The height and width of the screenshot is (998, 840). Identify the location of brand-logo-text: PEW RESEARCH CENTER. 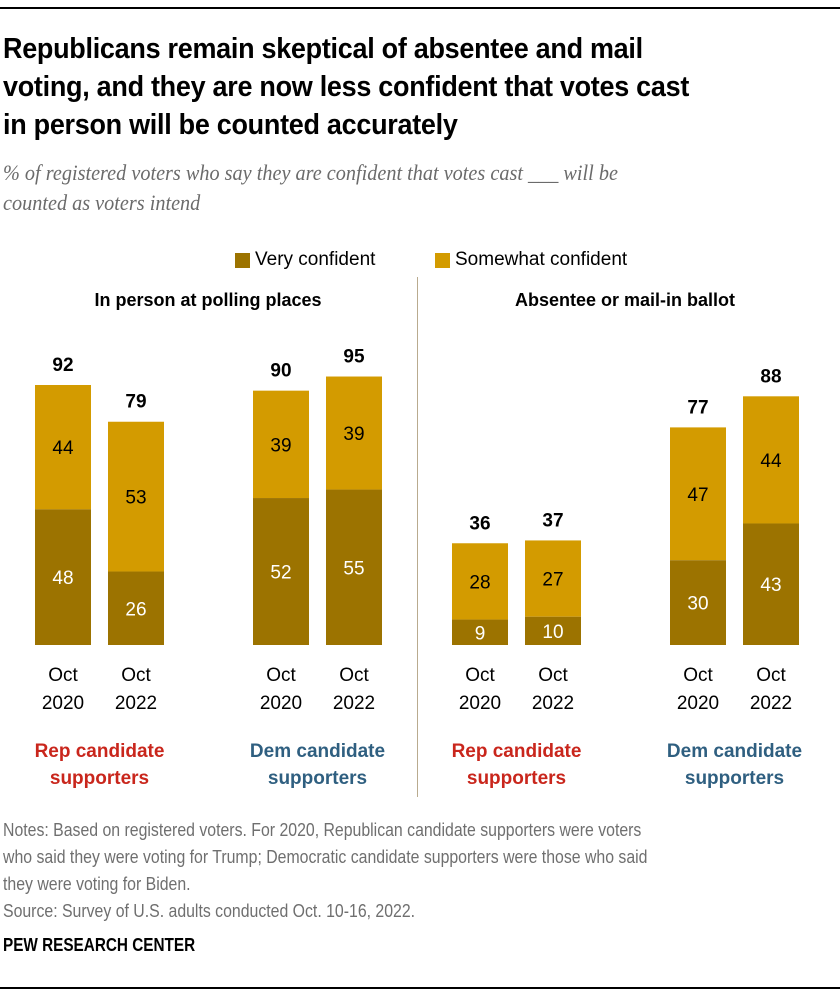
(99, 945).